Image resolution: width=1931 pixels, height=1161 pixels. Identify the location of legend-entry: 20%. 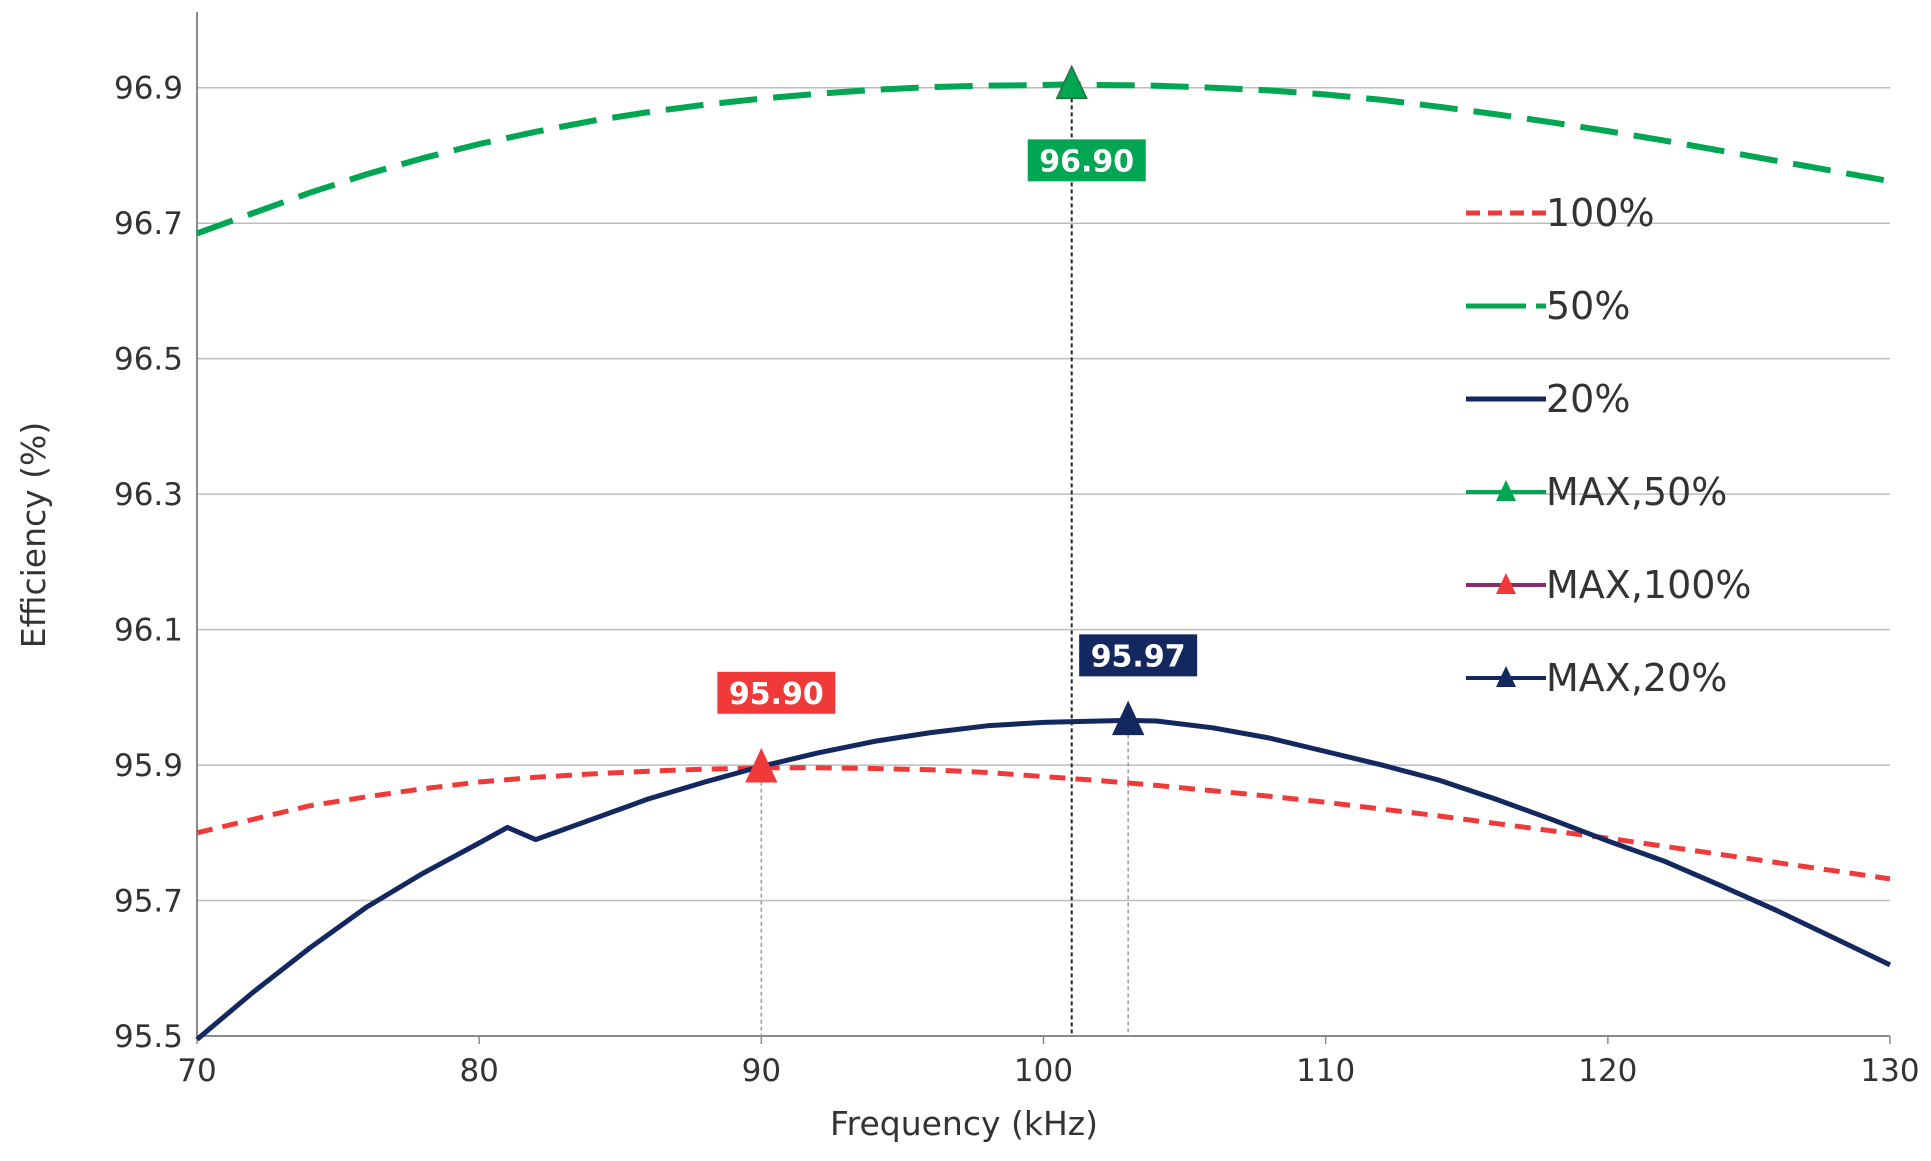
(1548, 399).